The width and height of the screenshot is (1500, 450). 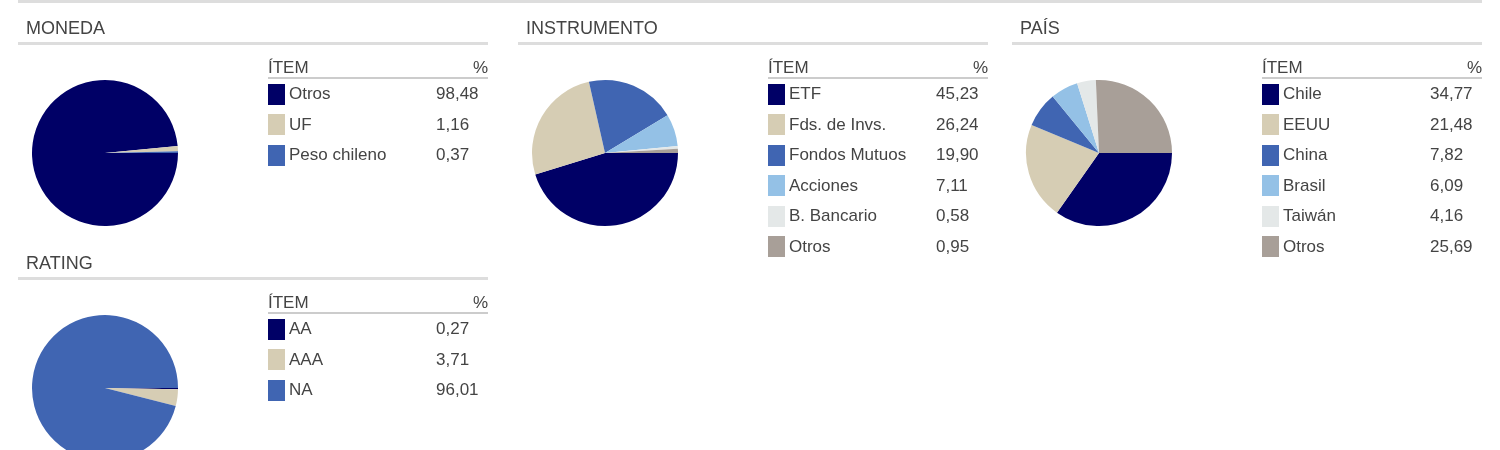 What do you see at coordinates (1452, 246) in the screenshot?
I see `data-label: 25,69` at bounding box center [1452, 246].